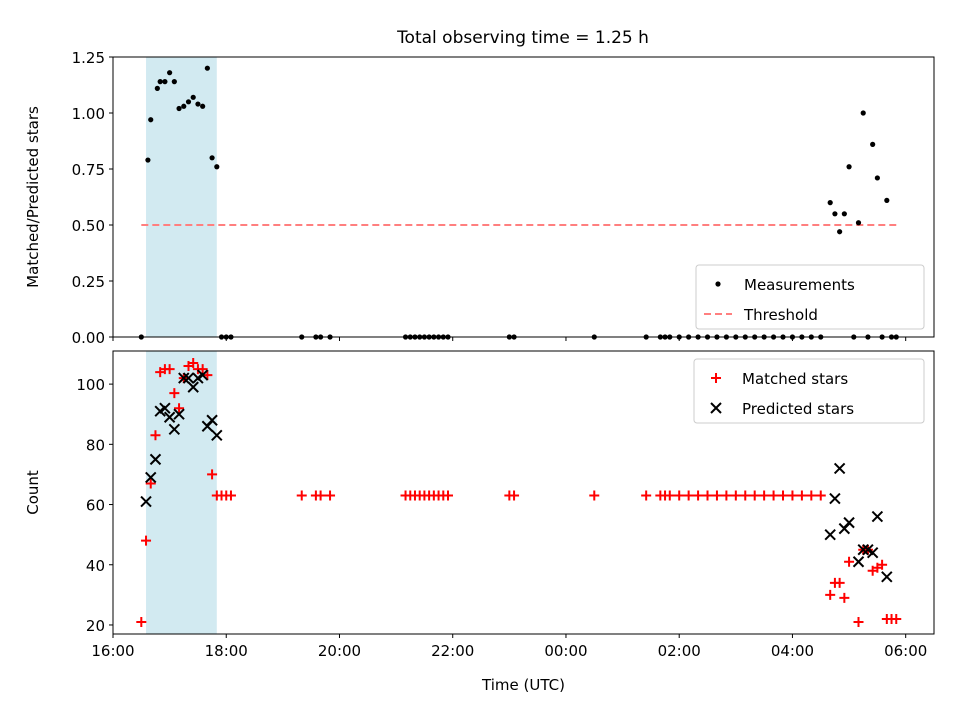 The width and height of the screenshot is (960, 720). Describe the element at coordinates (33, 197) in the screenshot. I see `y-axis-label: Matched/Predicted stars` at that location.